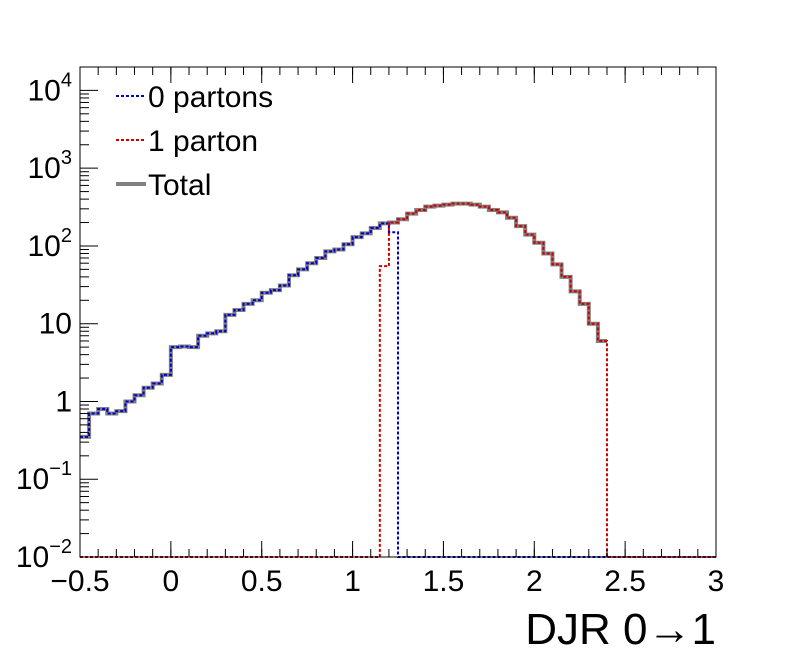 The image size is (796, 672). I want to click on legend-label-1-parton: 1 parton, so click(203, 141).